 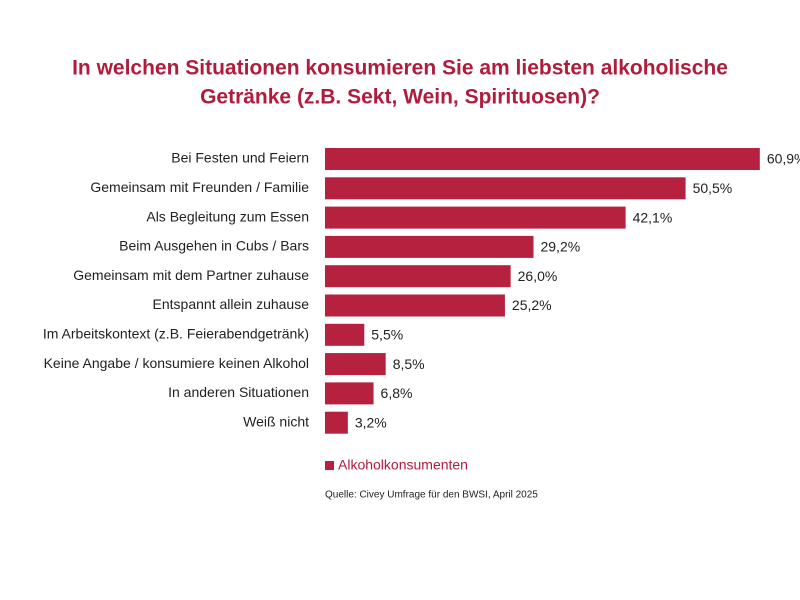 I want to click on category-label: Weiß nicht, so click(x=276, y=421).